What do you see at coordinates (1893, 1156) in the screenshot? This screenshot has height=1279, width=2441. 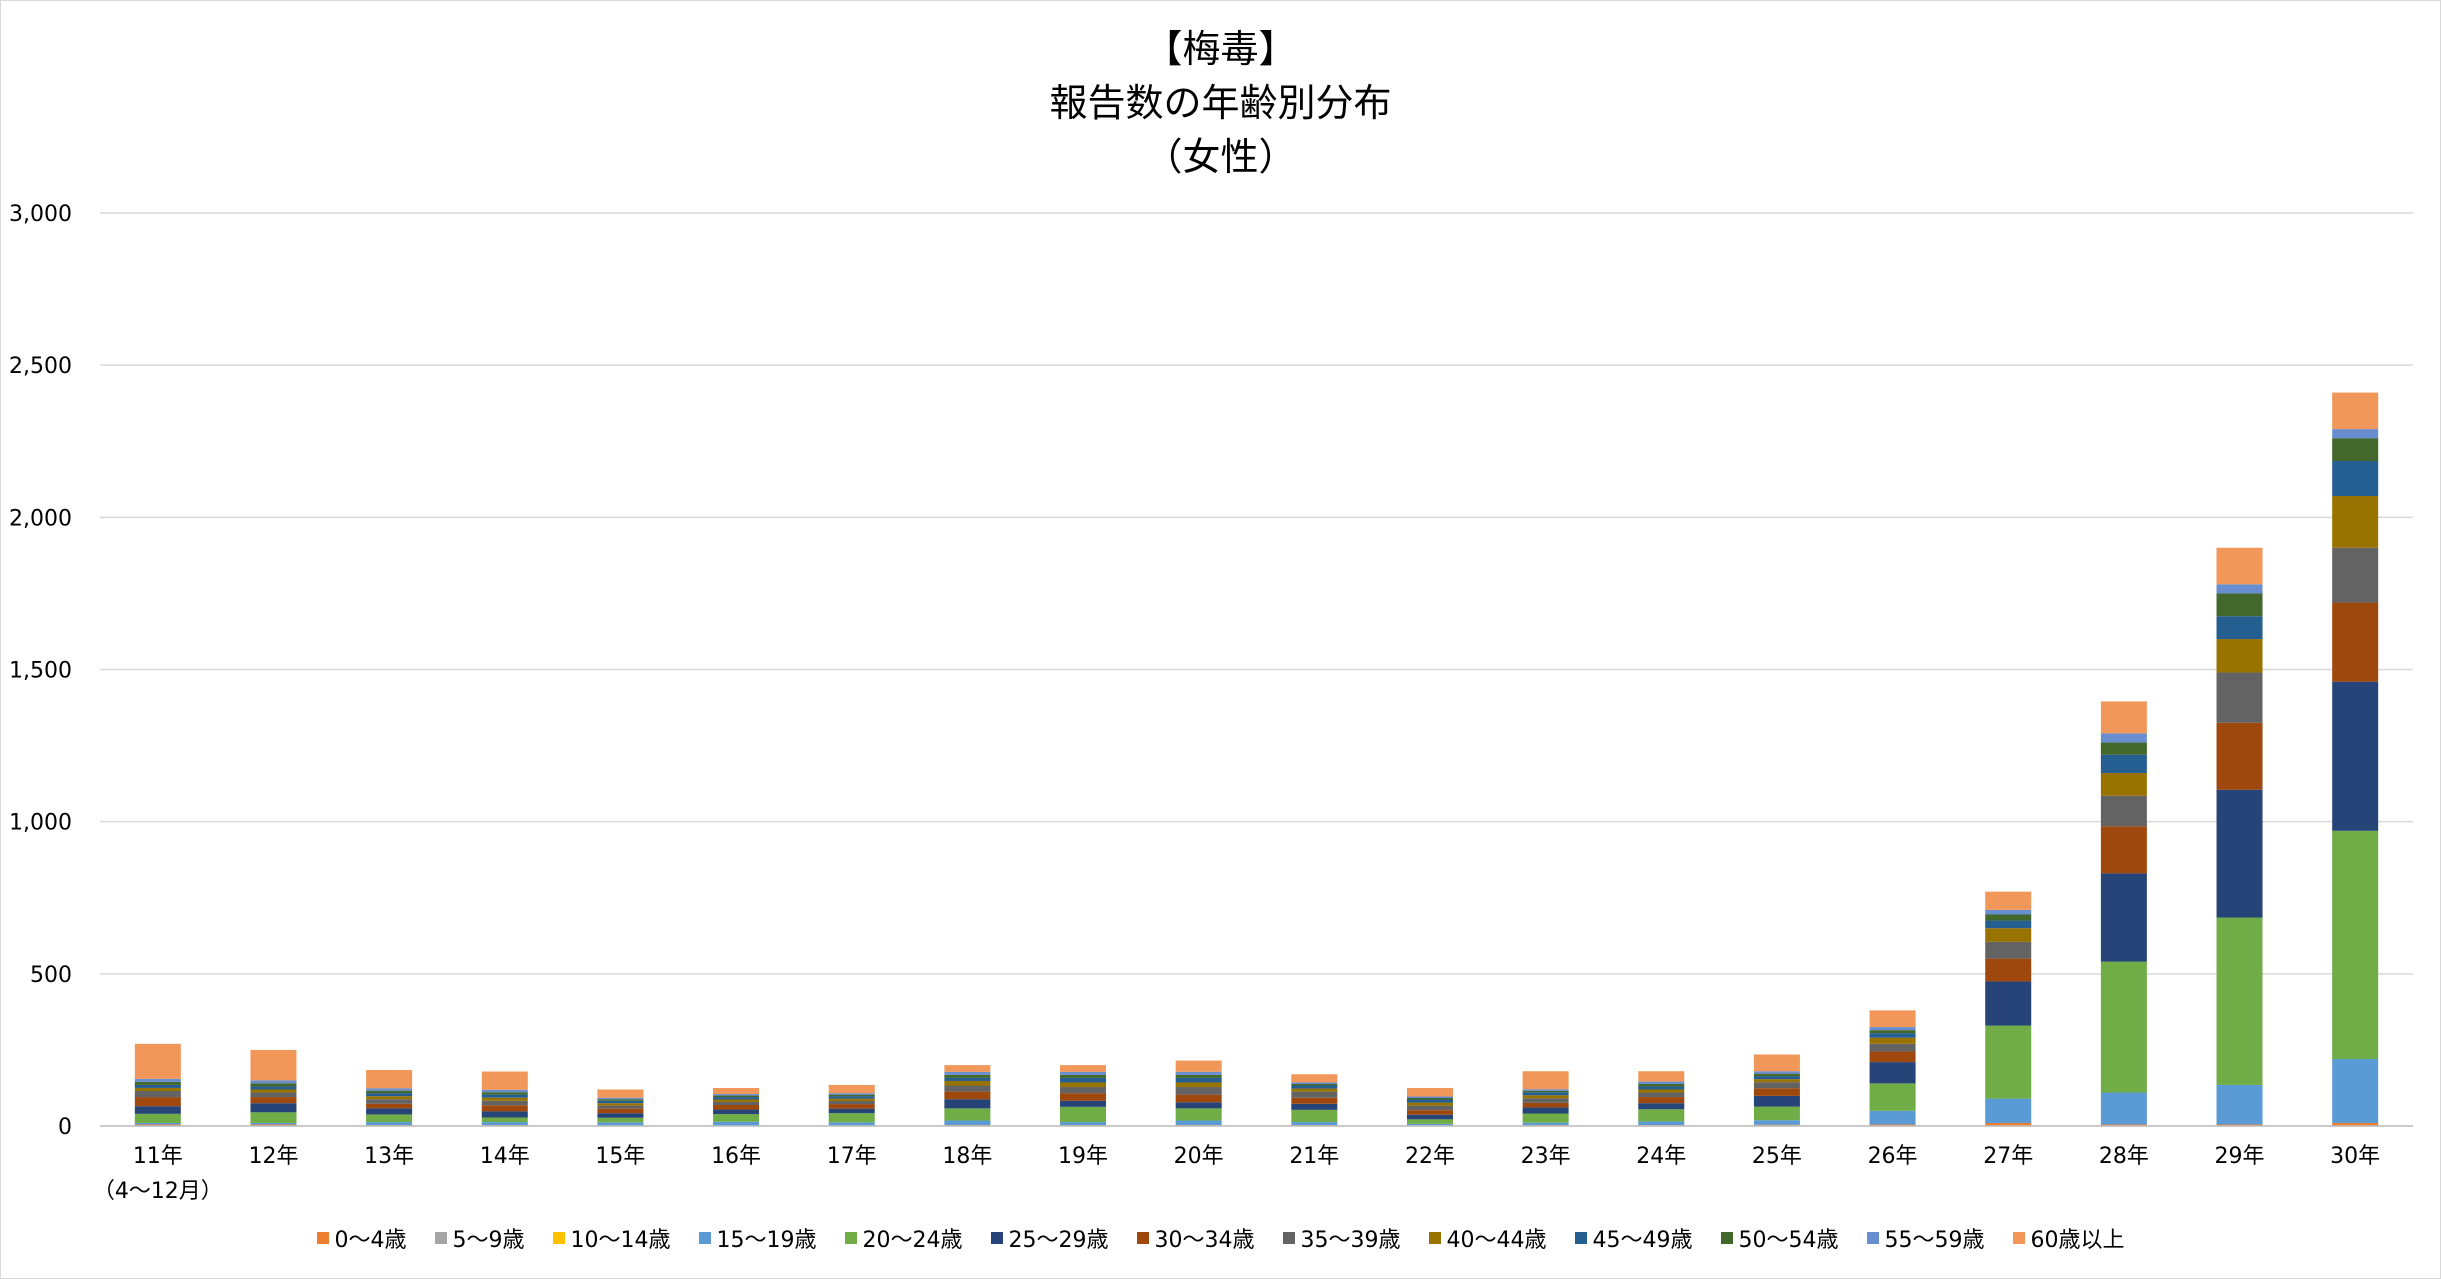 I see `x-tick-label: 26年` at bounding box center [1893, 1156].